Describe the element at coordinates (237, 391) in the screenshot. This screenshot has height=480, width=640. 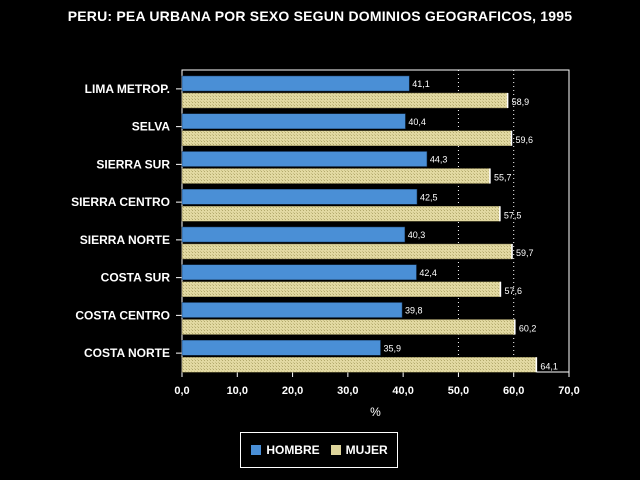
I see `x-tick-label: 10,0` at that location.